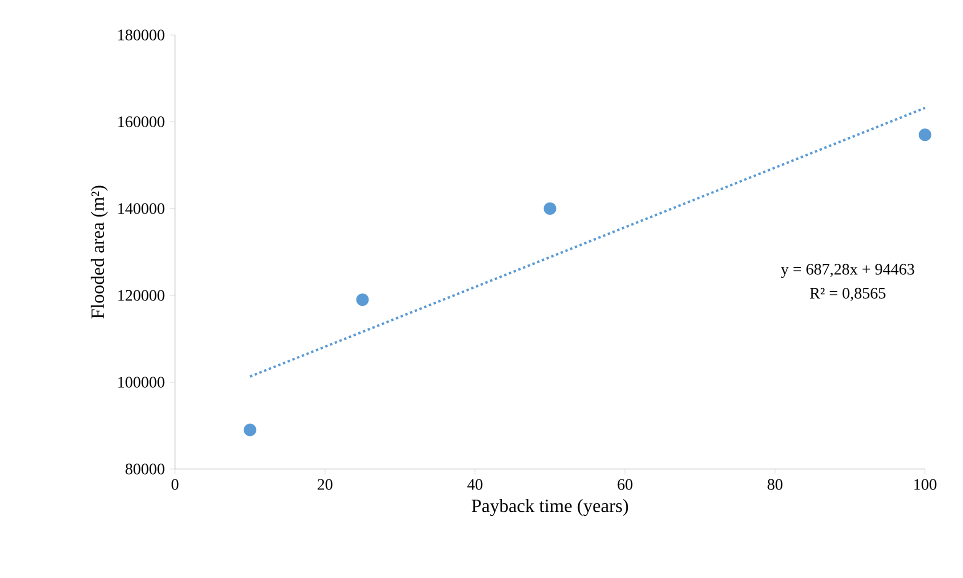 This screenshot has width=963, height=578. Describe the element at coordinates (141, 382) in the screenshot. I see `y-tick-label: 100000` at that location.